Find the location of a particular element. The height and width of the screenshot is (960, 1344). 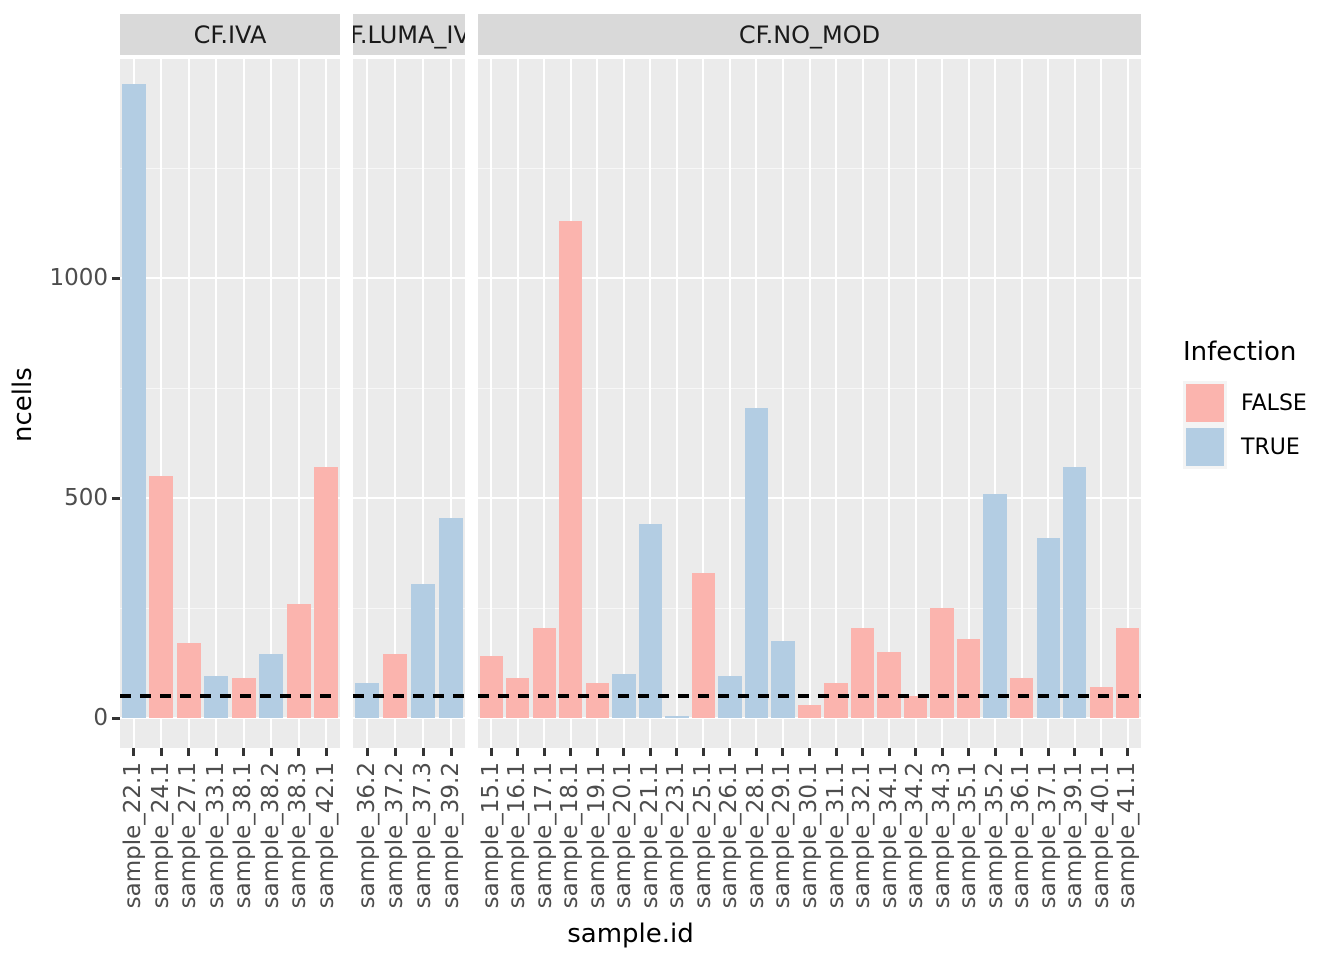

x-tick-label: sample_18.1 is located at coordinates (571, 842).